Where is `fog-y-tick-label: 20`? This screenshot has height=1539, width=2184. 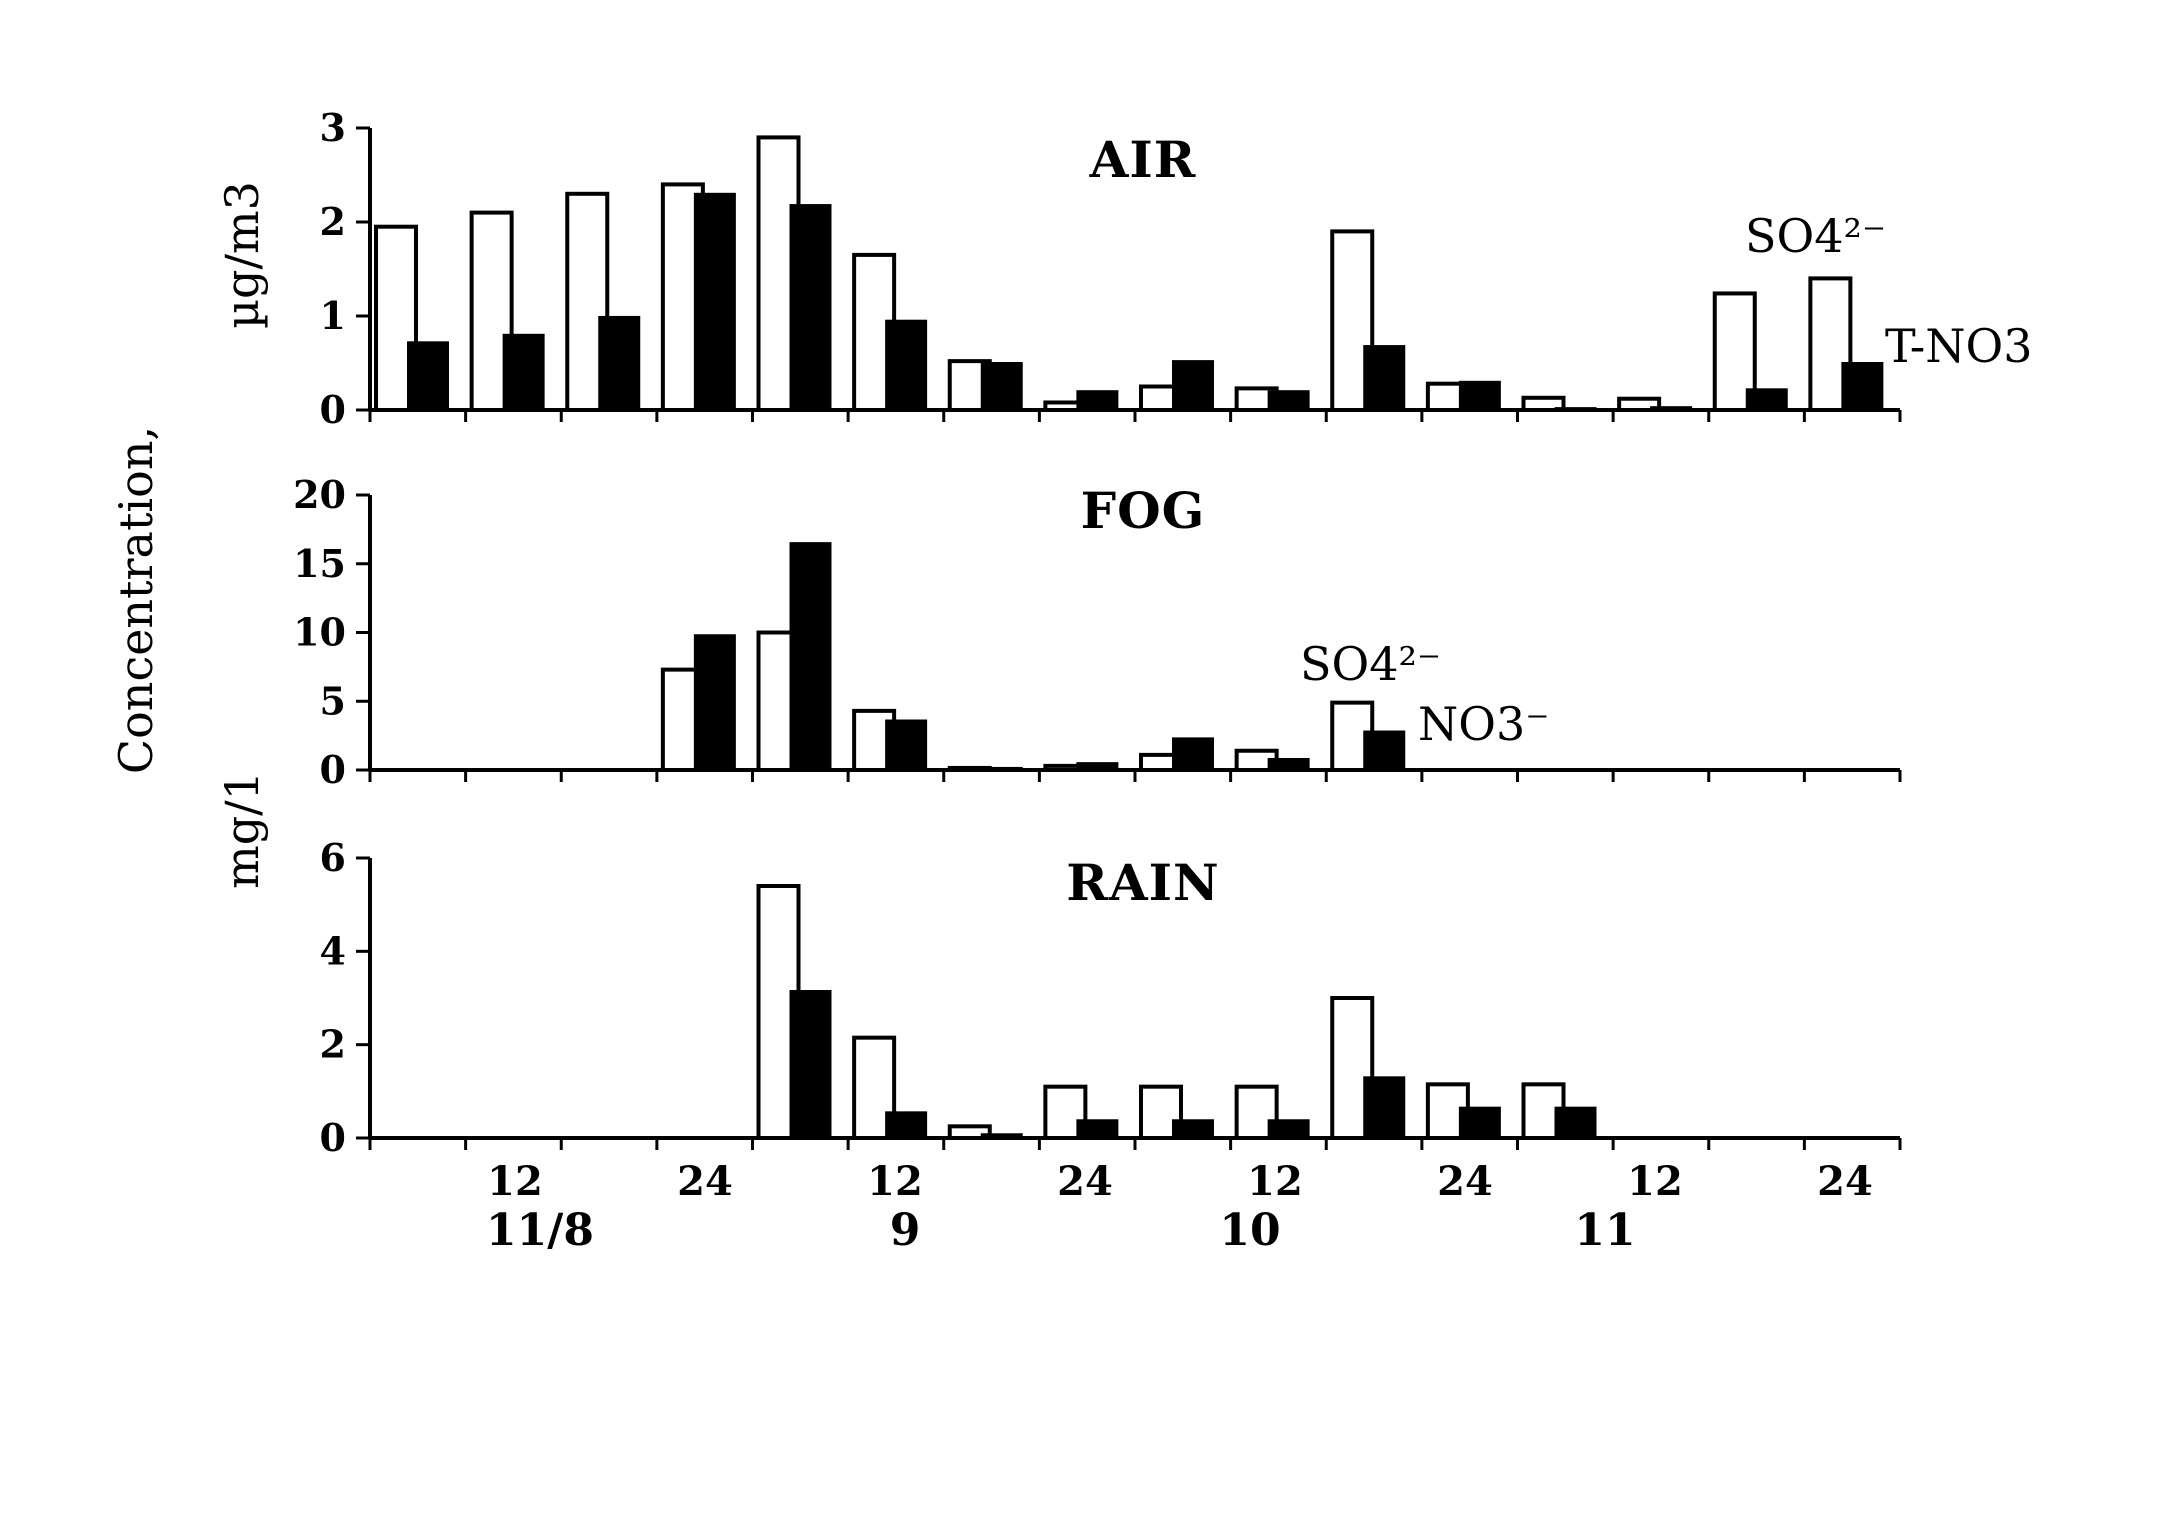 fog-y-tick-label: 20 is located at coordinates (319, 494).